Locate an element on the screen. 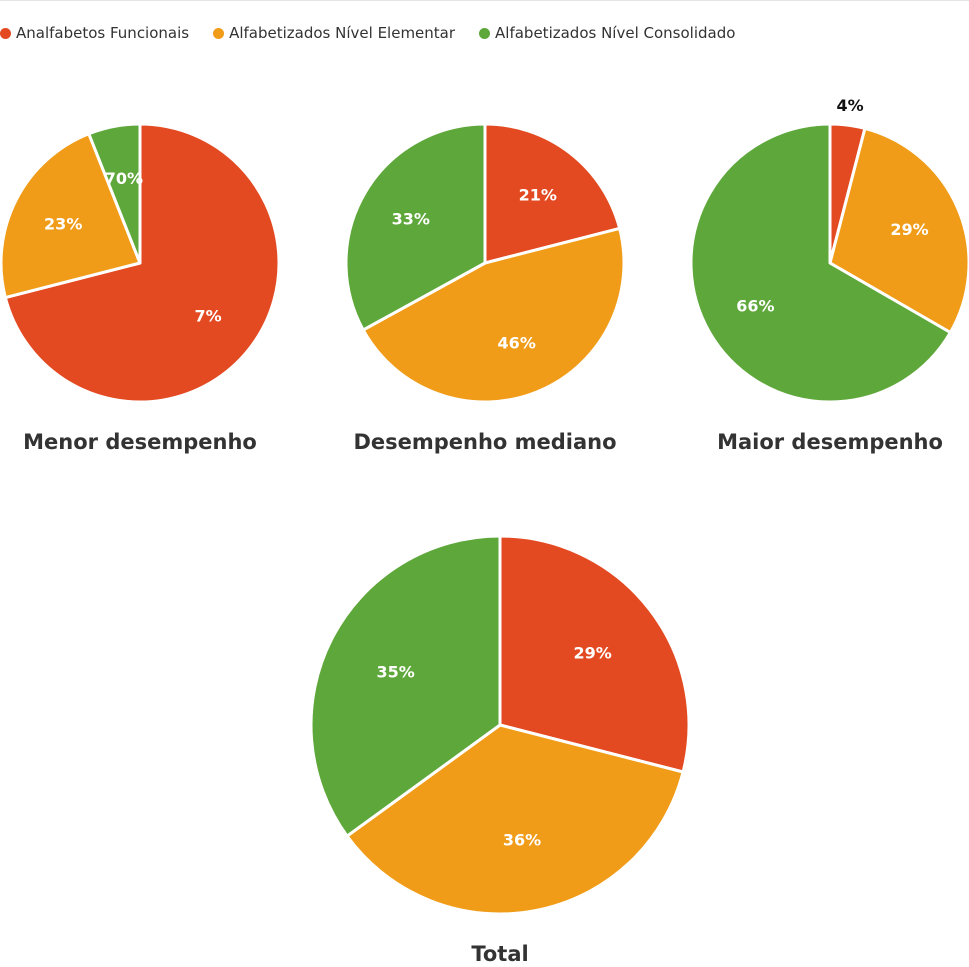 This screenshot has height=967, width=969. pie-slice-label: 33% is located at coordinates (411, 219).